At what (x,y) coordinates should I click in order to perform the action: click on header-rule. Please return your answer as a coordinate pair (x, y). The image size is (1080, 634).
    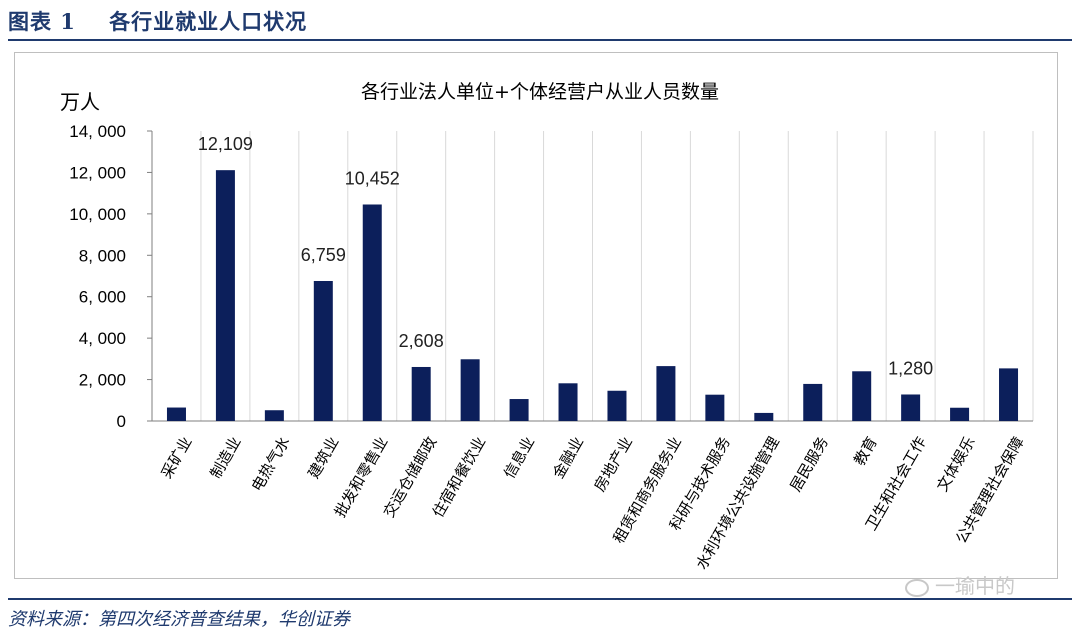
    Looking at the image, I should click on (540, 40).